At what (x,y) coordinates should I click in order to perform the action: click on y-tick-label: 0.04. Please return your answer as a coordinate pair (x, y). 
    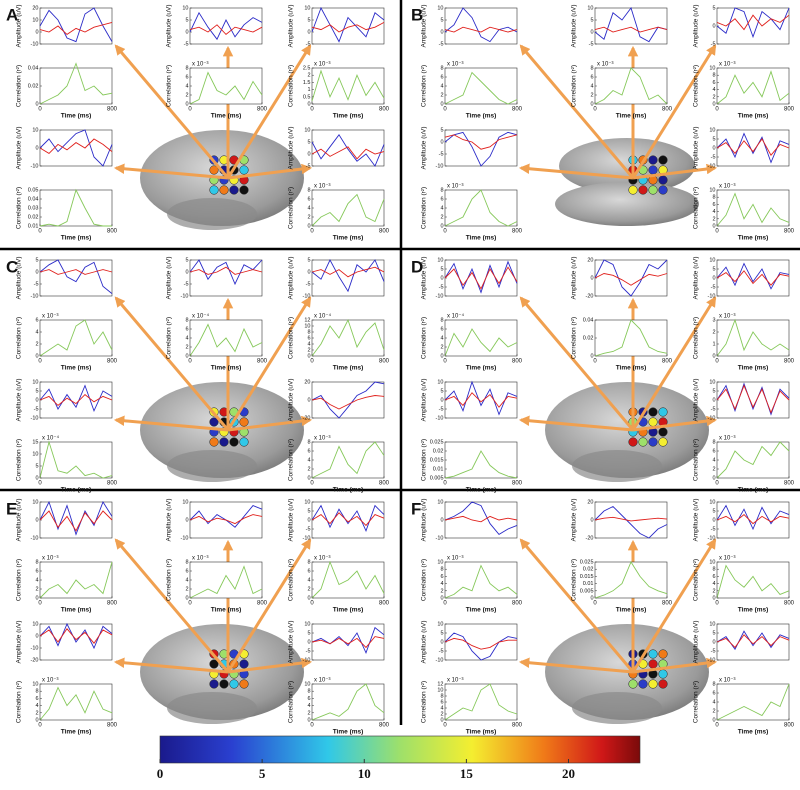
    Looking at the image, I should click on (33, 199).